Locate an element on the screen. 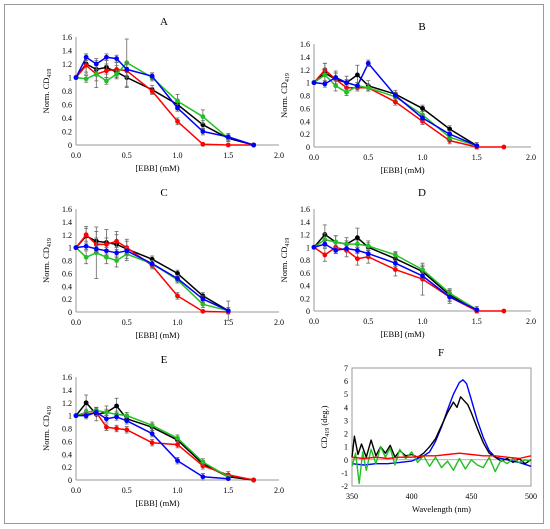  panel-label: C is located at coordinates (163, 193).